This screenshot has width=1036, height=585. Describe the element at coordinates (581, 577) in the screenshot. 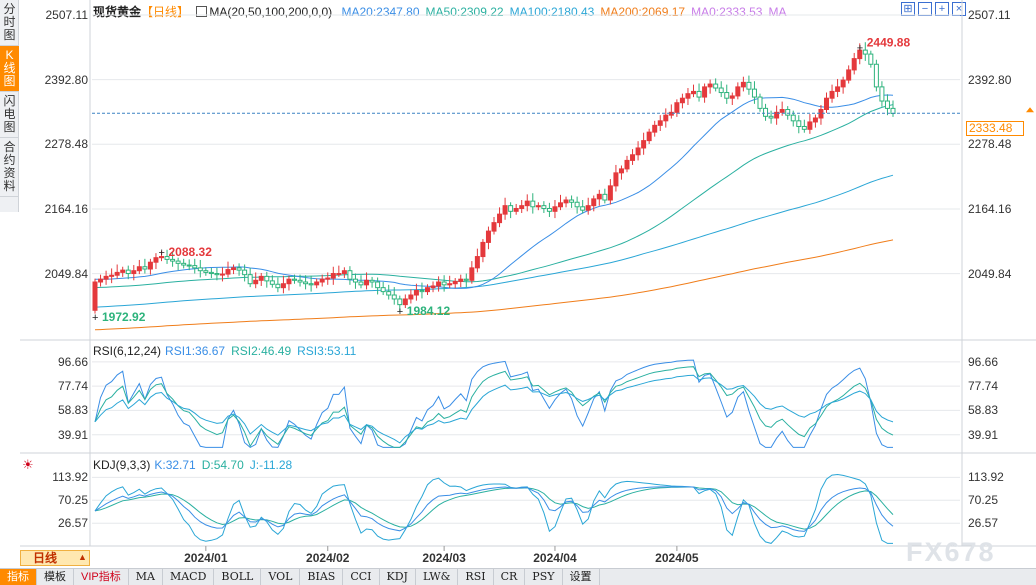

I see `toolbar-item-14: 设置` at that location.